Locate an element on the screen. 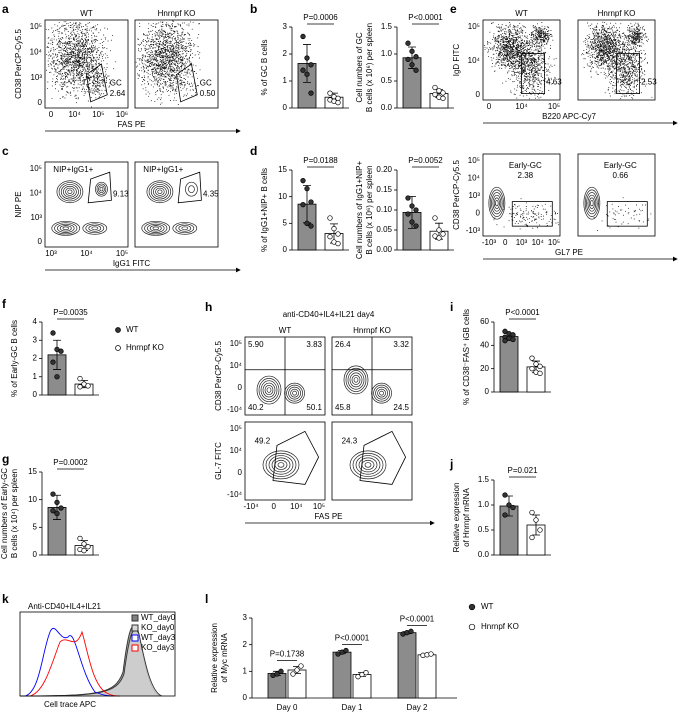 The image size is (685, 723). y-axis-label: CD38 PerCP-Cy5.5 is located at coordinates (456, 195).